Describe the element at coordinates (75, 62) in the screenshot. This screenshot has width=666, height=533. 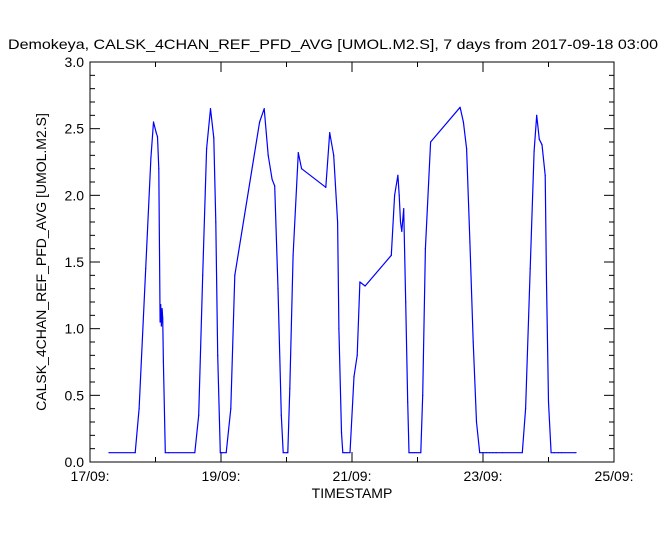
I see `y-tick-label: 3.0` at that location.